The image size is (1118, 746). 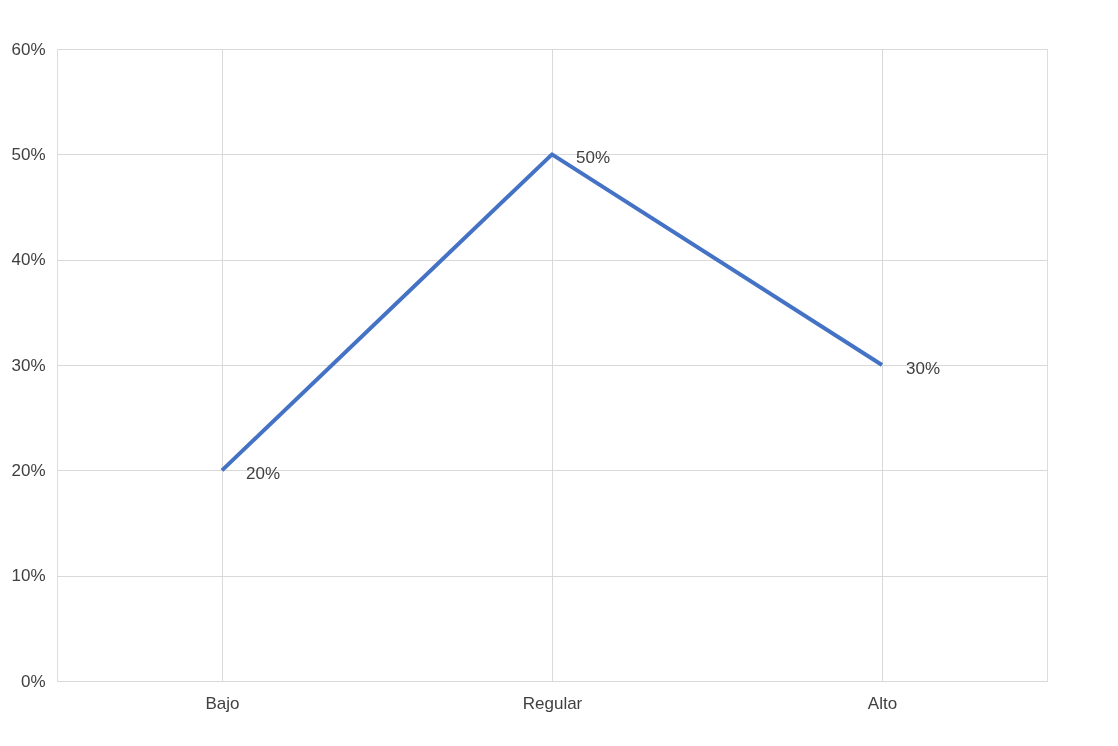 What do you see at coordinates (28, 260) in the screenshot?
I see `y-tick-label: 40%` at bounding box center [28, 260].